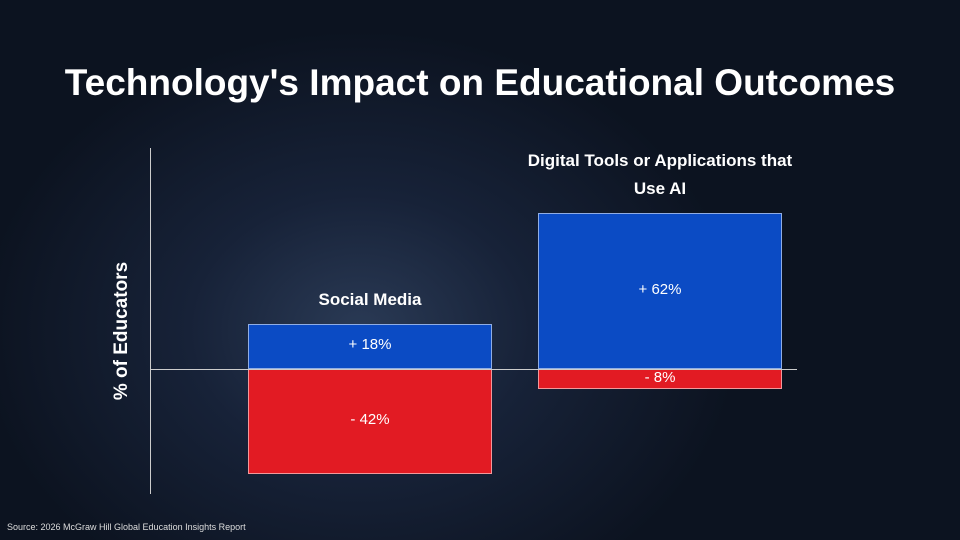  I want to click on y-axis, so click(150, 321).